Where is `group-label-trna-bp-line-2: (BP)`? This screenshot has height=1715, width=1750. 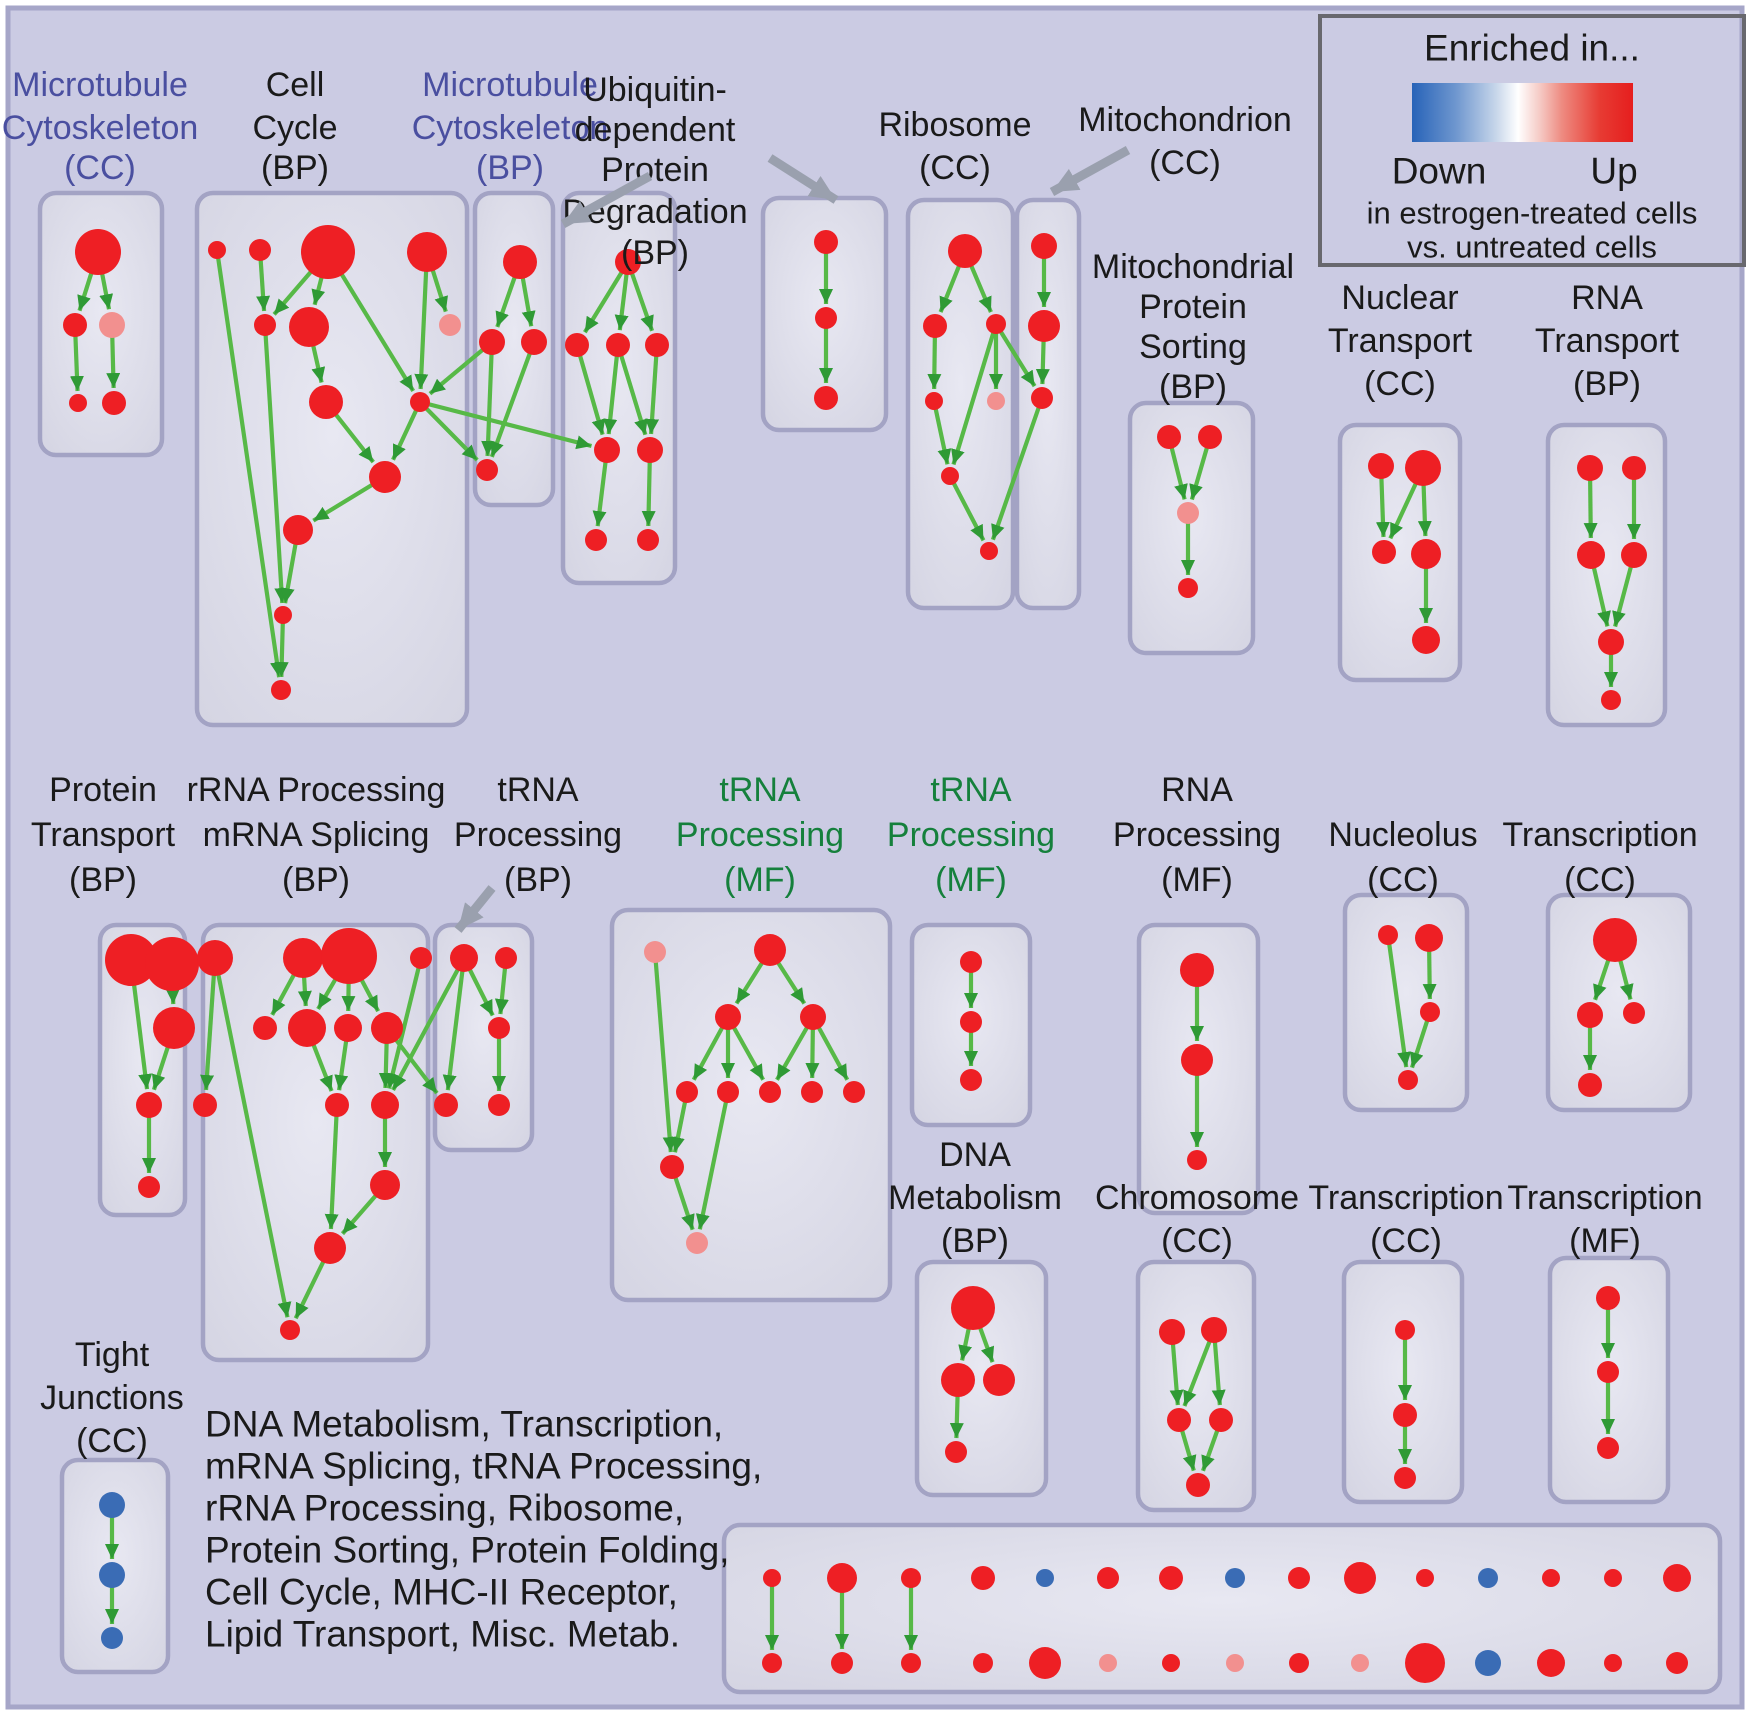 group-label-trna-bp-line-2: (BP) is located at coordinates (538, 880).